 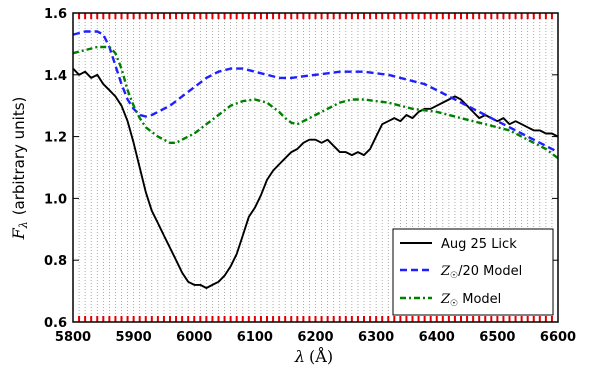 I want to click on y-tick-label: 1.0, so click(x=55, y=199).